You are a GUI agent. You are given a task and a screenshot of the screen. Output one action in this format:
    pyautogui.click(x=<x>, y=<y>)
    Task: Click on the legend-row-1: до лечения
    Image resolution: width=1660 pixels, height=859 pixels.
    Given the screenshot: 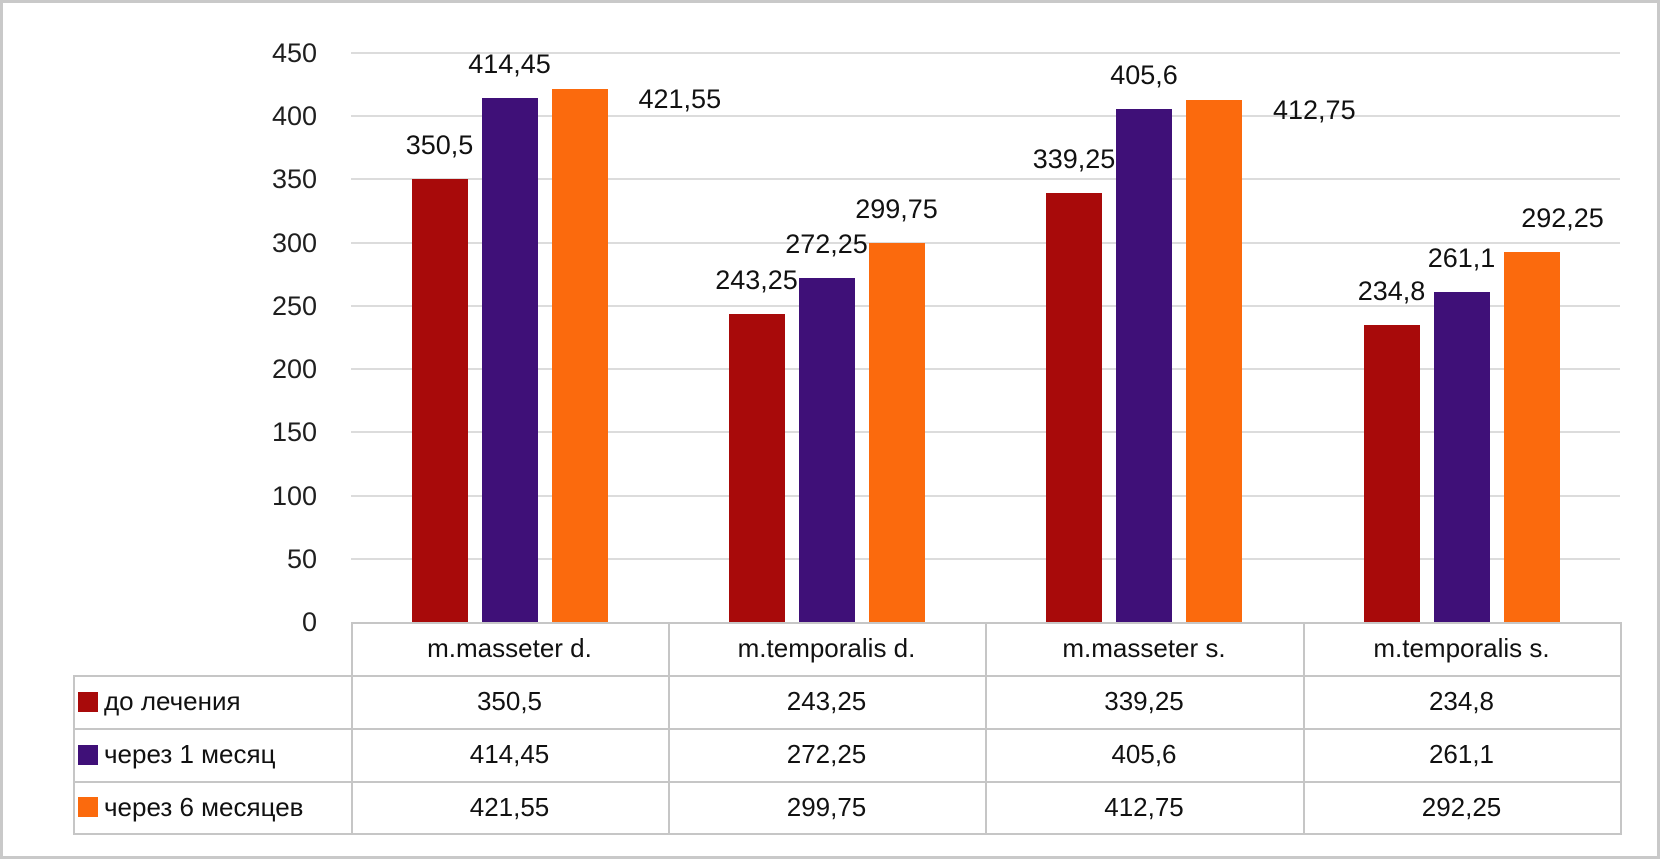 What is the action you would take?
    pyautogui.click(x=212, y=701)
    